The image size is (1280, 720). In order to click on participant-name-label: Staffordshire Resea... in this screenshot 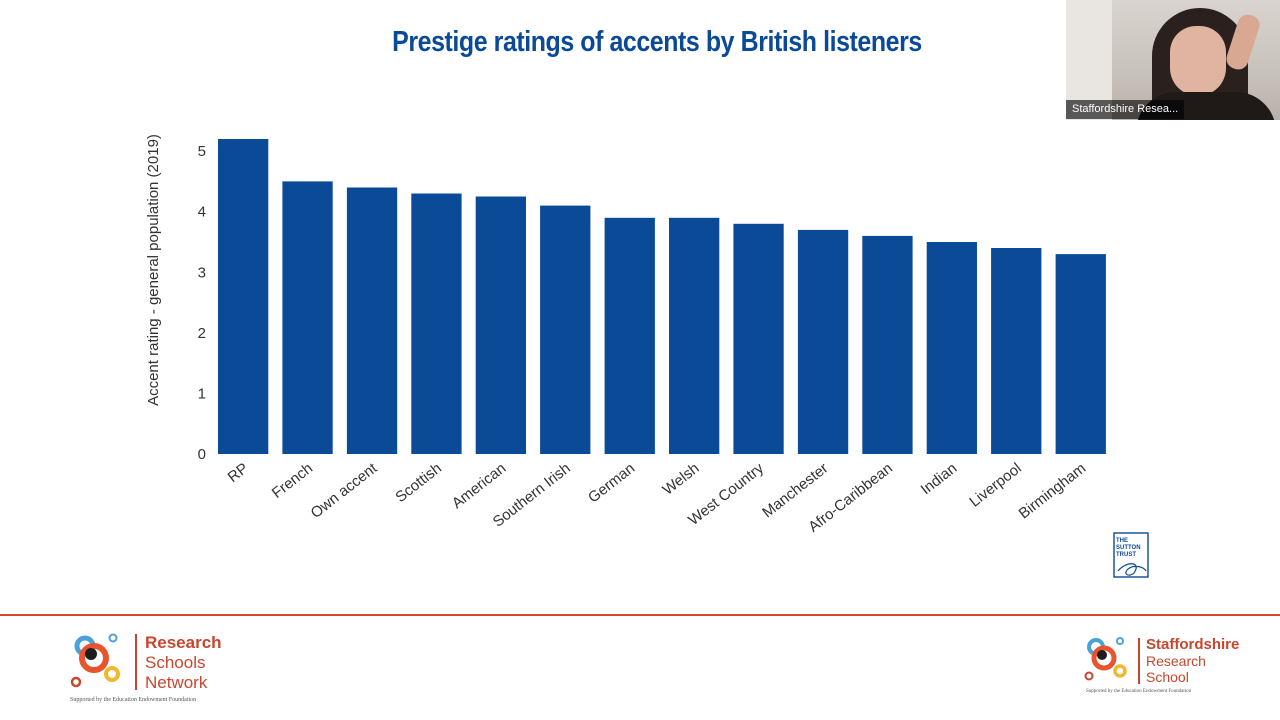, I will do `click(1125, 109)`.